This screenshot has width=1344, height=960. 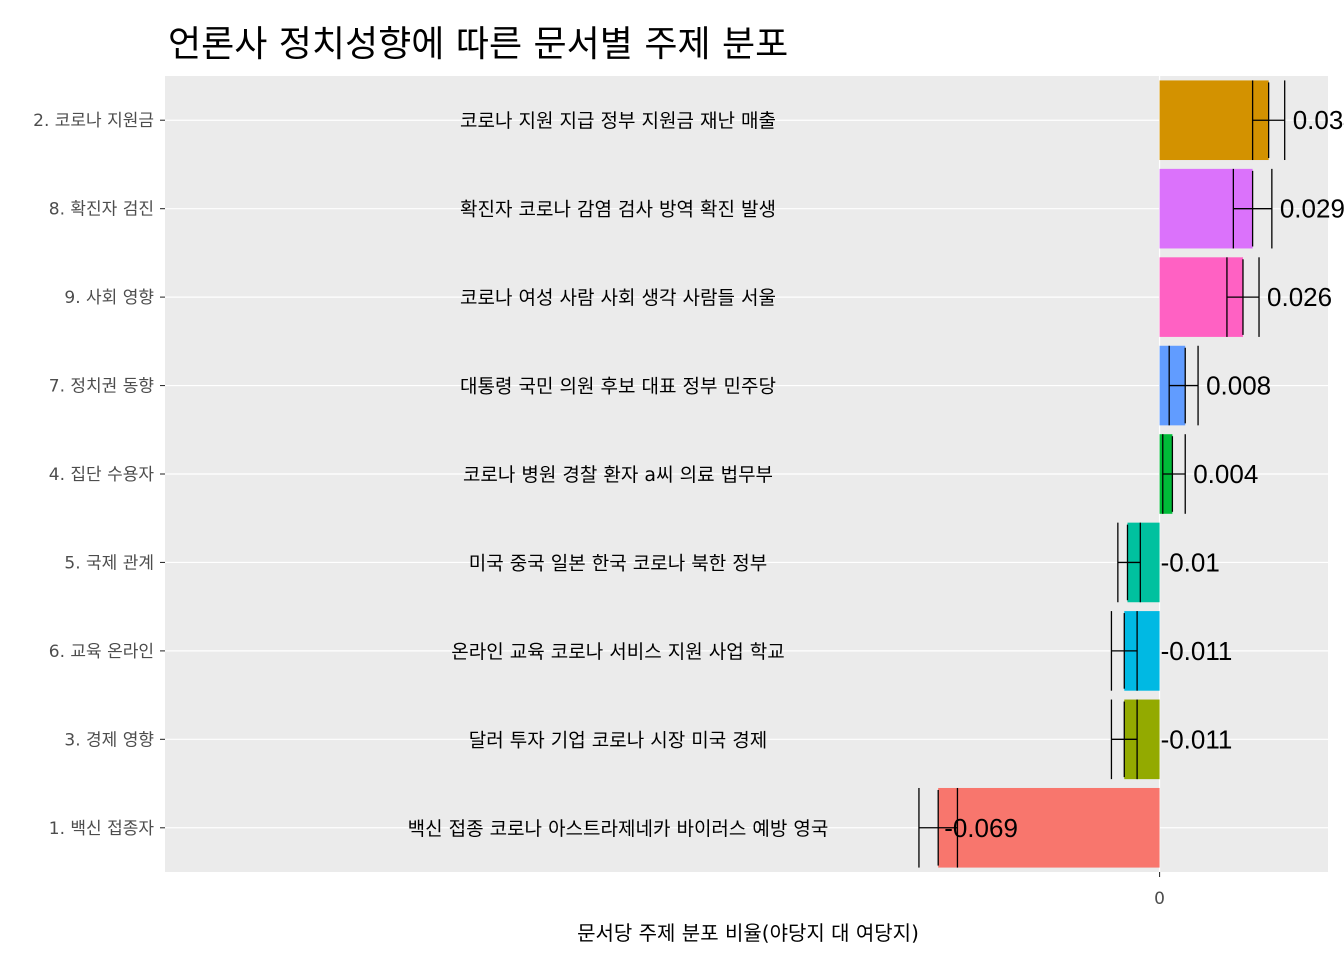 I want to click on y-tick-label: 9. 사회 영향, so click(x=109, y=298).